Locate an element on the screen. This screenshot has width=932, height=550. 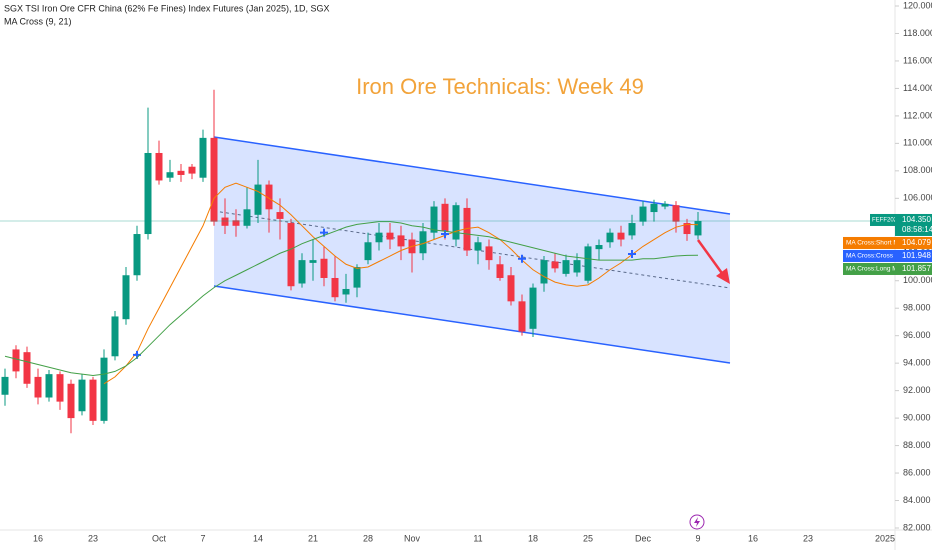
y-tick-label: 96.000 is located at coordinates (917, 335).